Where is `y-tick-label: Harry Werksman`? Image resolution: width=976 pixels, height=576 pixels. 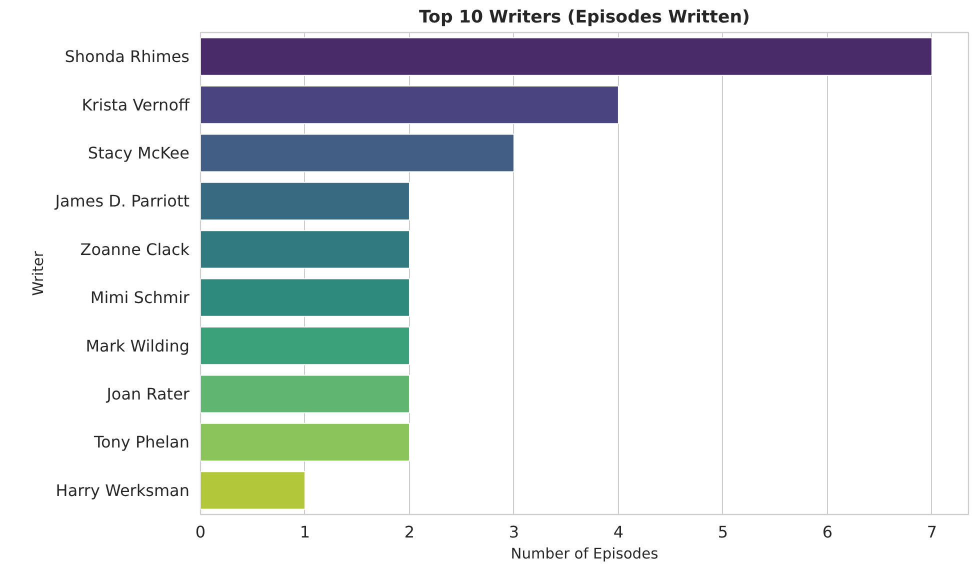 y-tick-label: Harry Werksman is located at coordinates (123, 490).